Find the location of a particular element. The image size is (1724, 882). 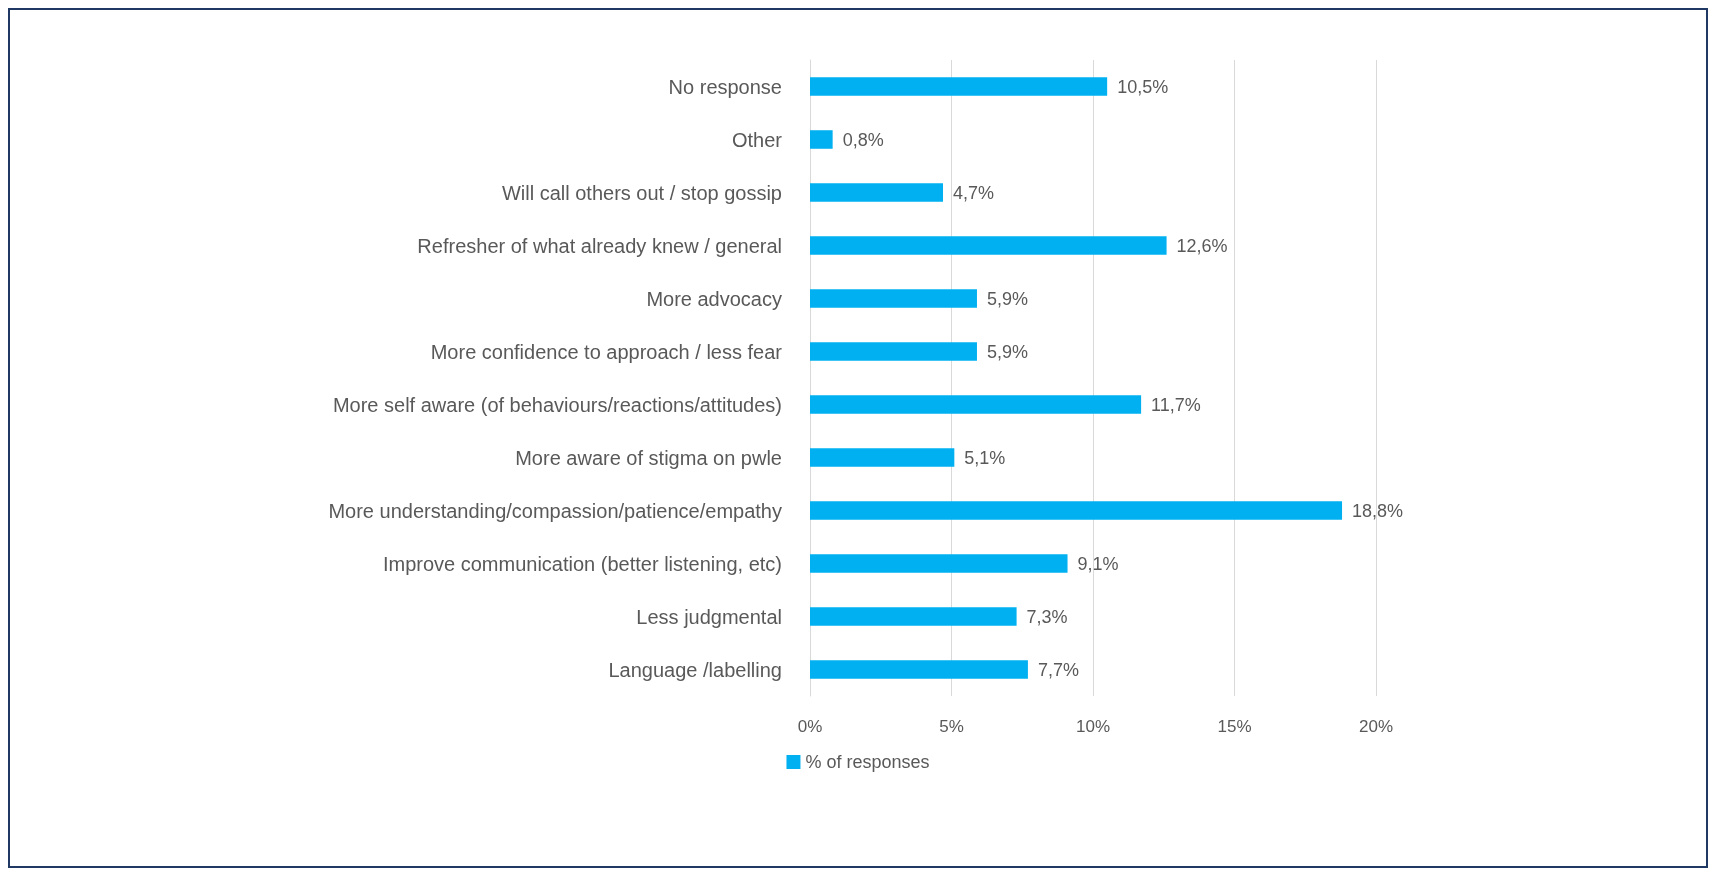

x-tick-label: 20% is located at coordinates (1376, 726).